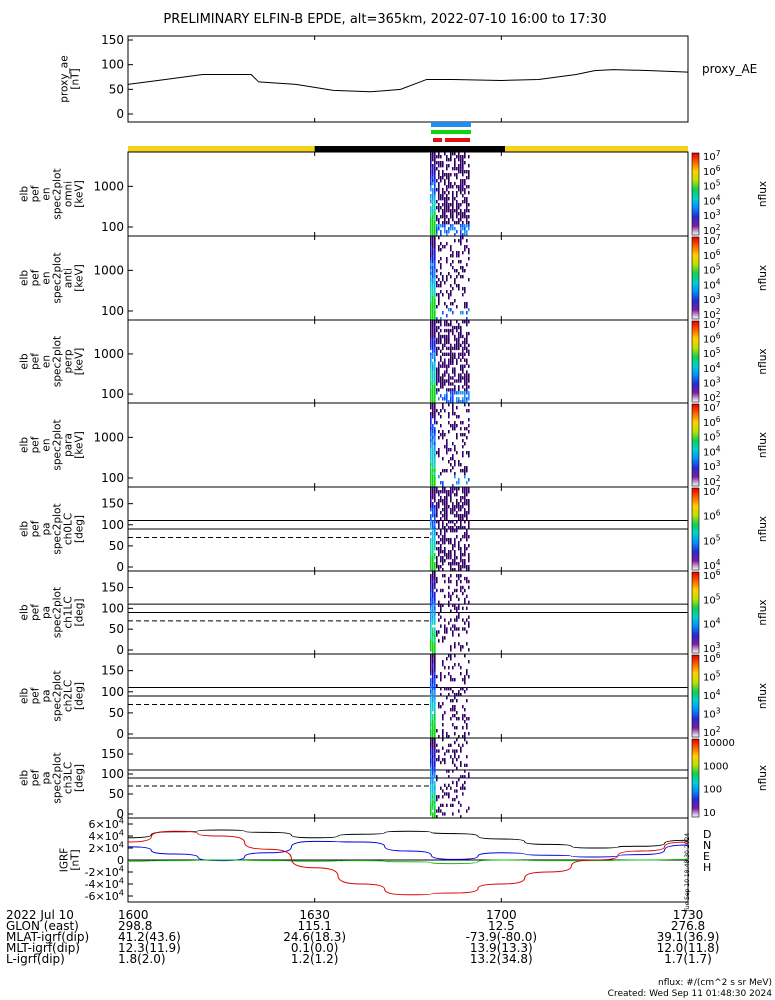 Image resolution: width=775 pixels, height=1000 pixels. Describe the element at coordinates (47, 937) in the screenshot. I see `orbit-row-label: MLAT-igrf(dip)` at that location.